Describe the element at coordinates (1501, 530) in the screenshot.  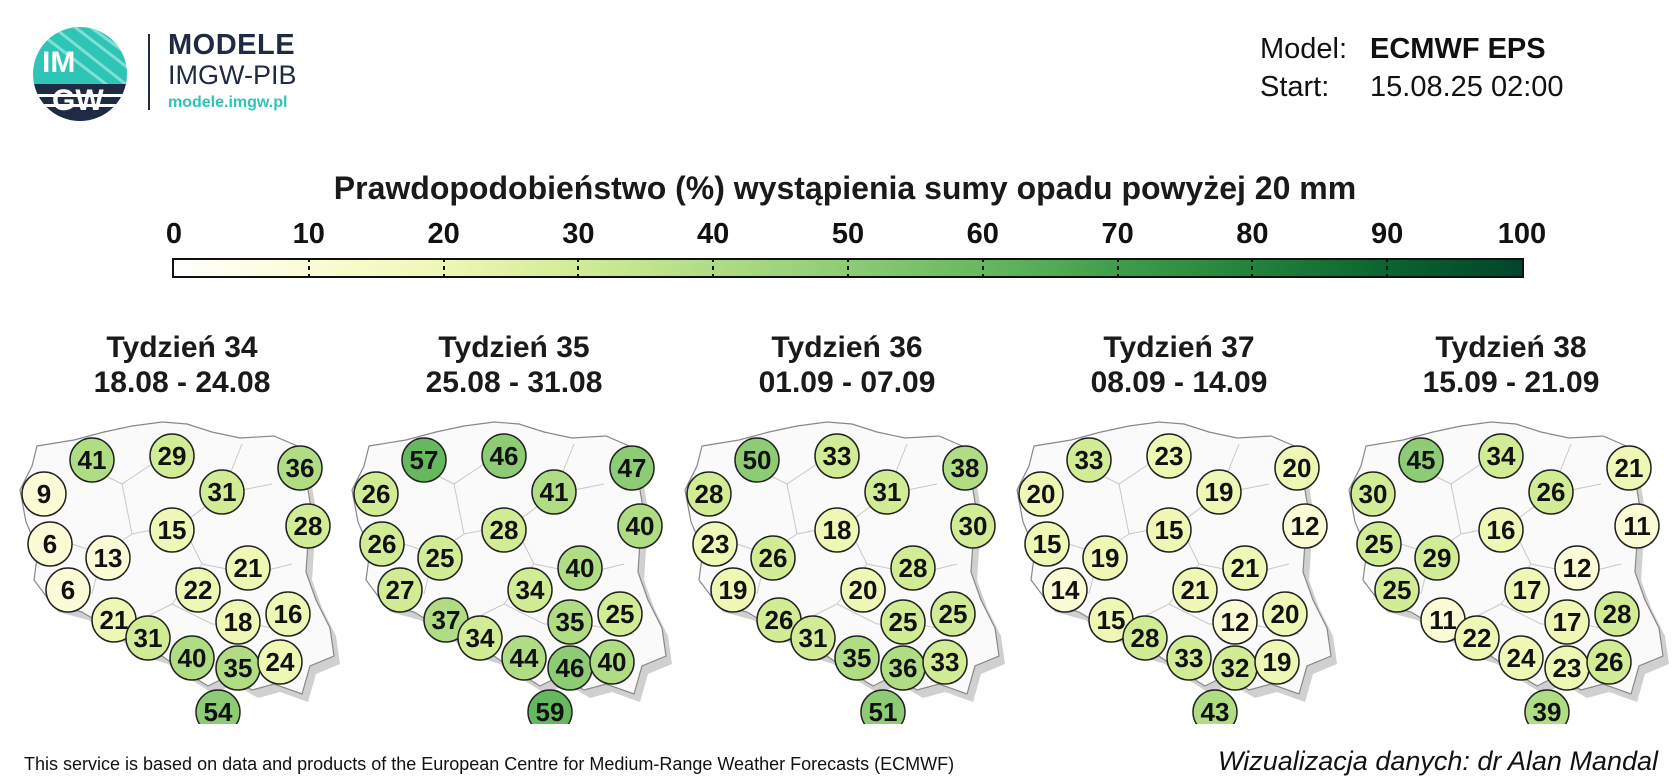
I see `region-value-marker: 16` at that location.